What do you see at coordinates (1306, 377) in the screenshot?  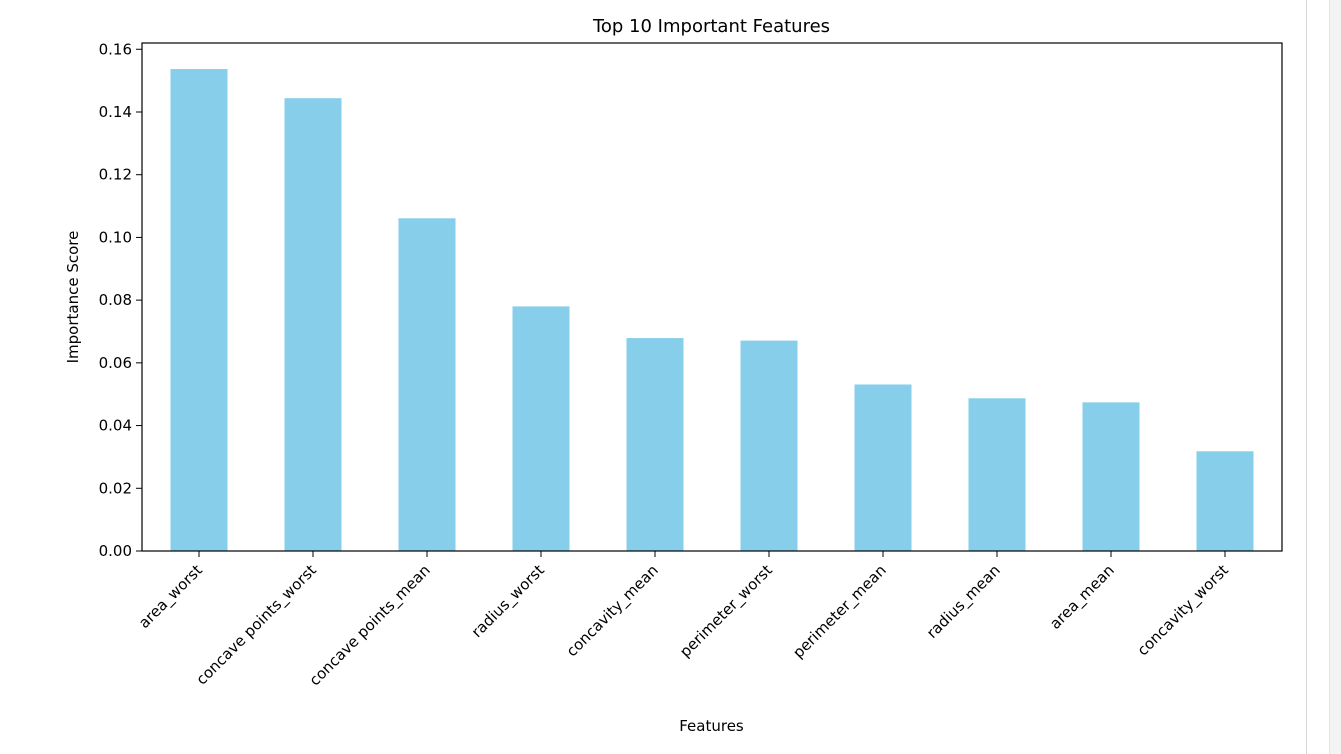 I see `cell-divider` at bounding box center [1306, 377].